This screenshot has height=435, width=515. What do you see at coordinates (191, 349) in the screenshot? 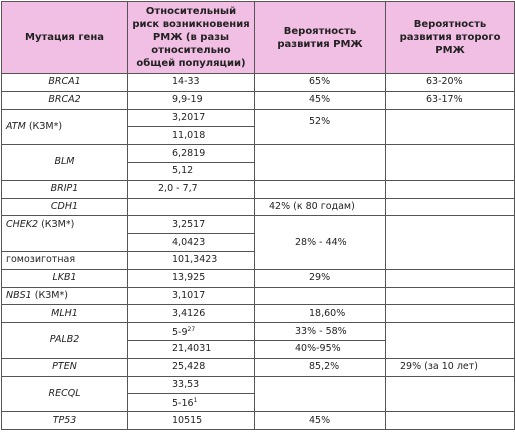
I see `risk: 21,4031` at bounding box center [191, 349].